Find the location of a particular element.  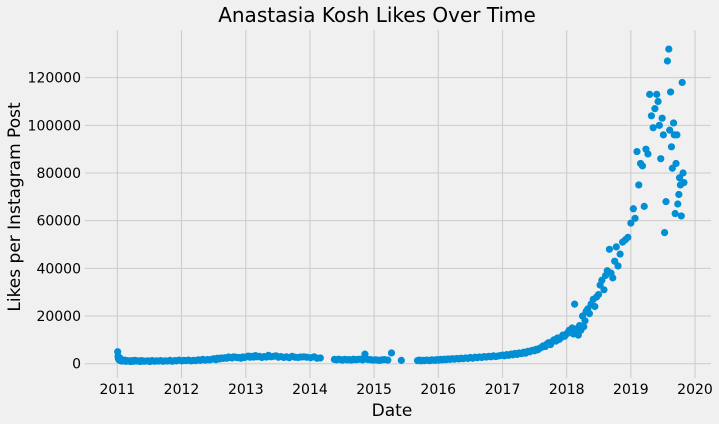

chart-title: Anastasia Kosh Likes Over Time is located at coordinates (377, 15).